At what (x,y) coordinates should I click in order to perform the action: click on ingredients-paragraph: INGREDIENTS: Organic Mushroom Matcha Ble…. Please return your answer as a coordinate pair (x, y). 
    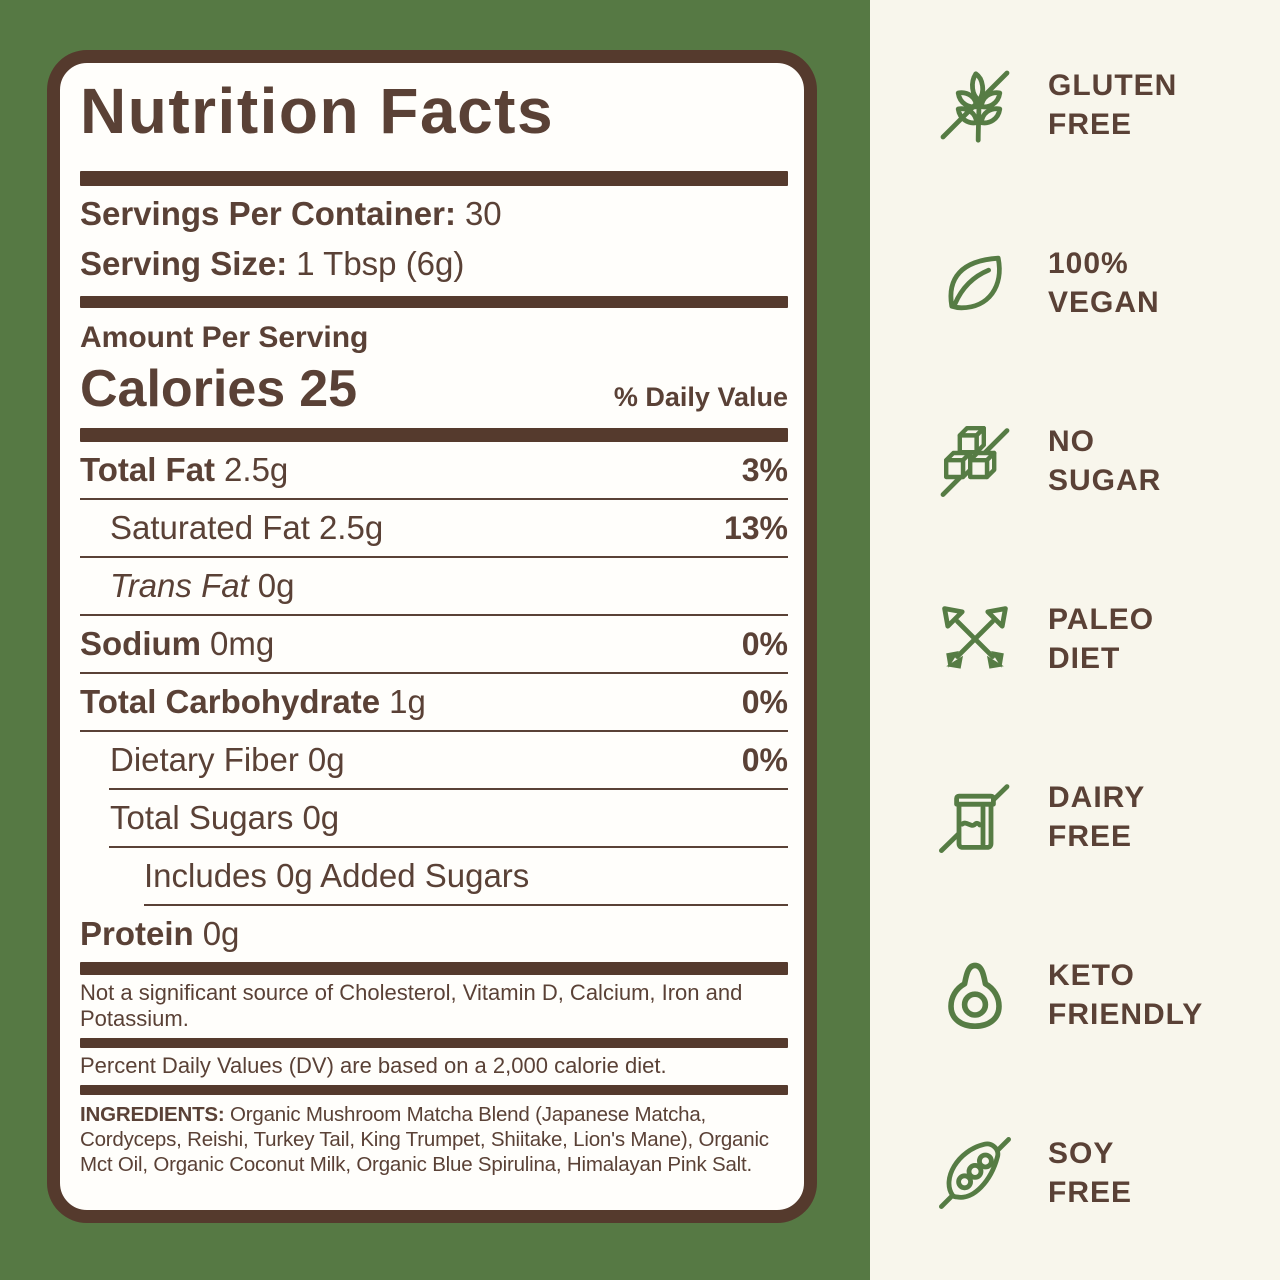
    Looking at the image, I should click on (434, 1139).